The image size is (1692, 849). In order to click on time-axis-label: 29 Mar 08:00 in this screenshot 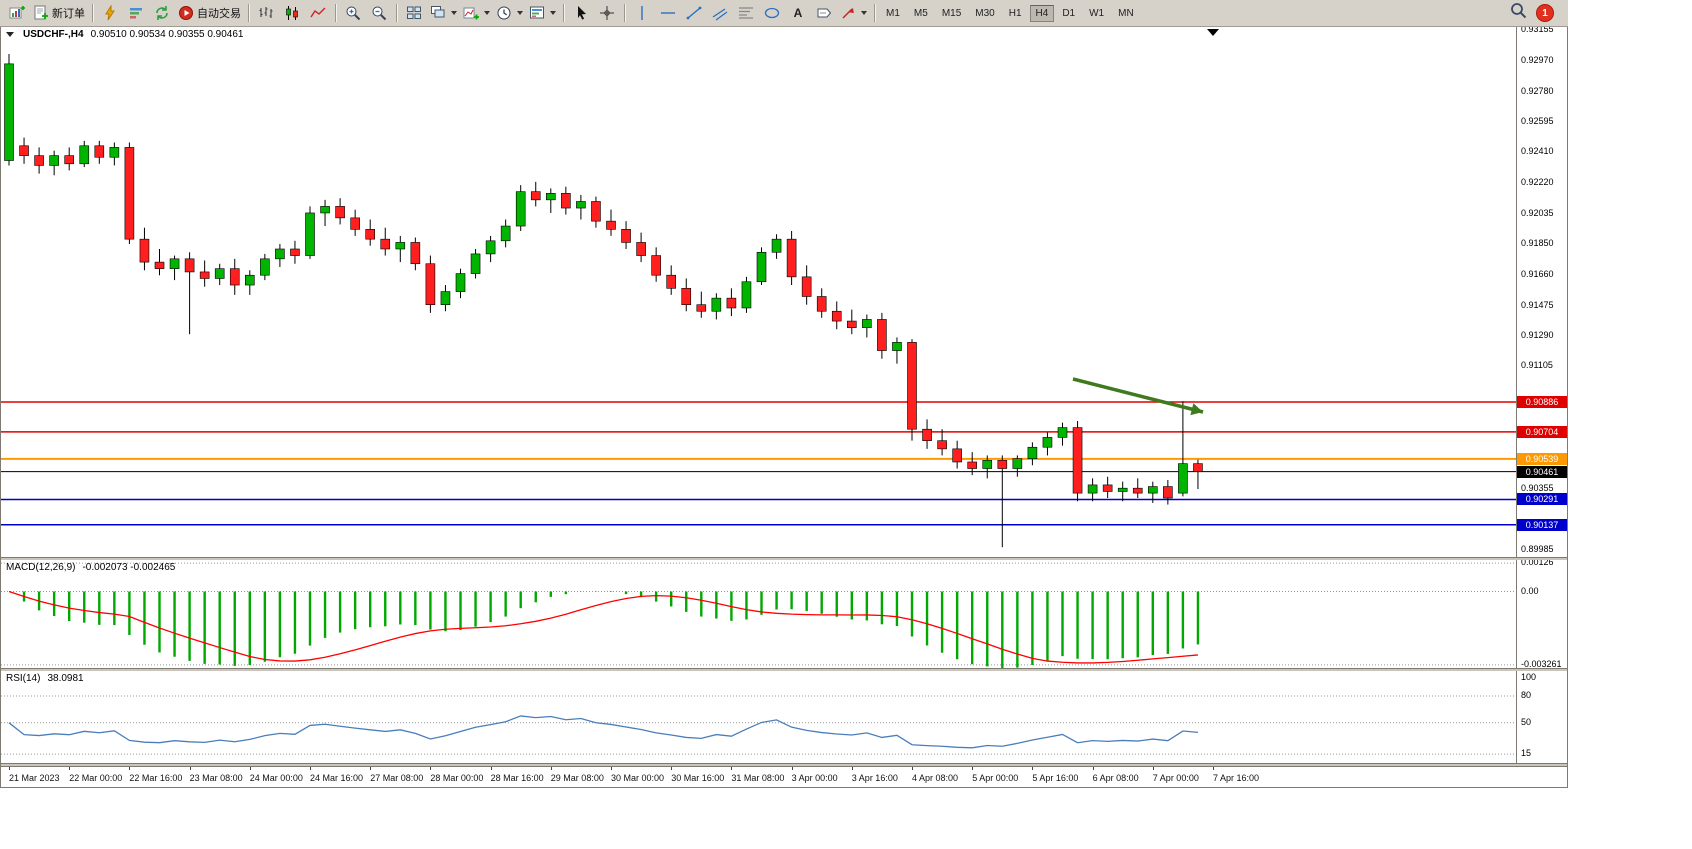, I will do `click(577, 778)`.